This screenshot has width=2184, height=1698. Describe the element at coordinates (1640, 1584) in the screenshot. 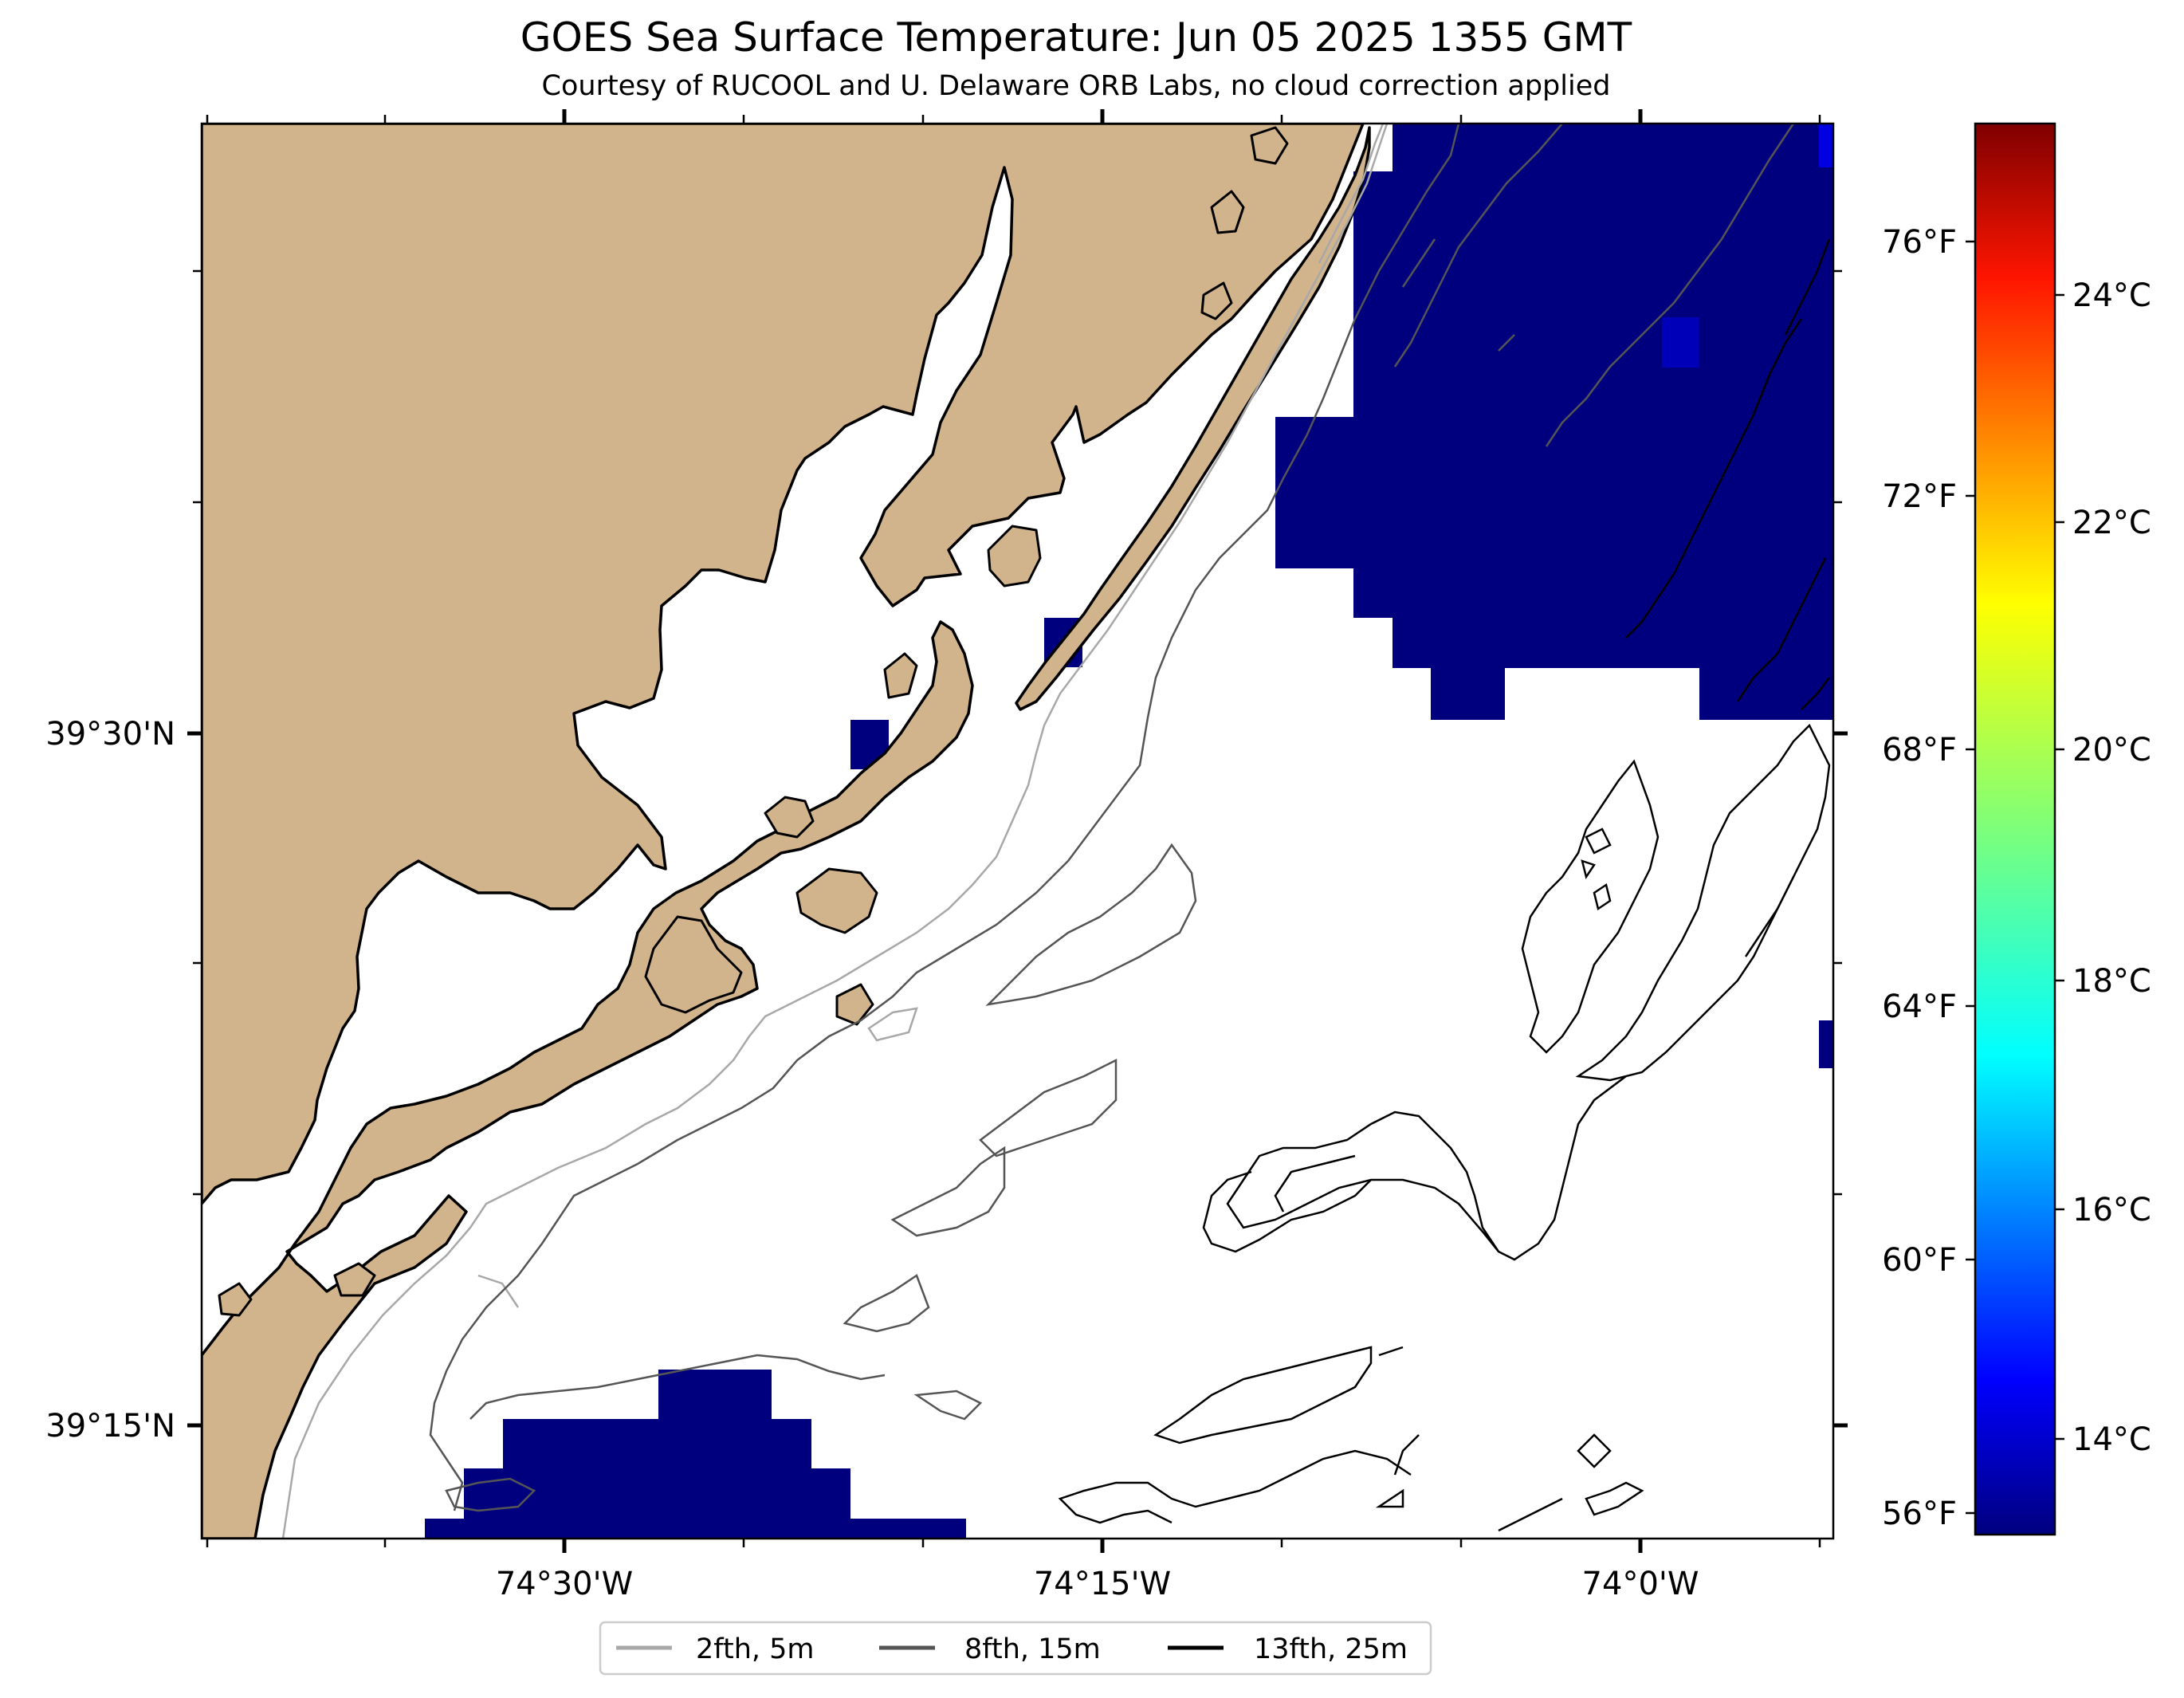

I see `x-tick-label: 74°0'W` at that location.